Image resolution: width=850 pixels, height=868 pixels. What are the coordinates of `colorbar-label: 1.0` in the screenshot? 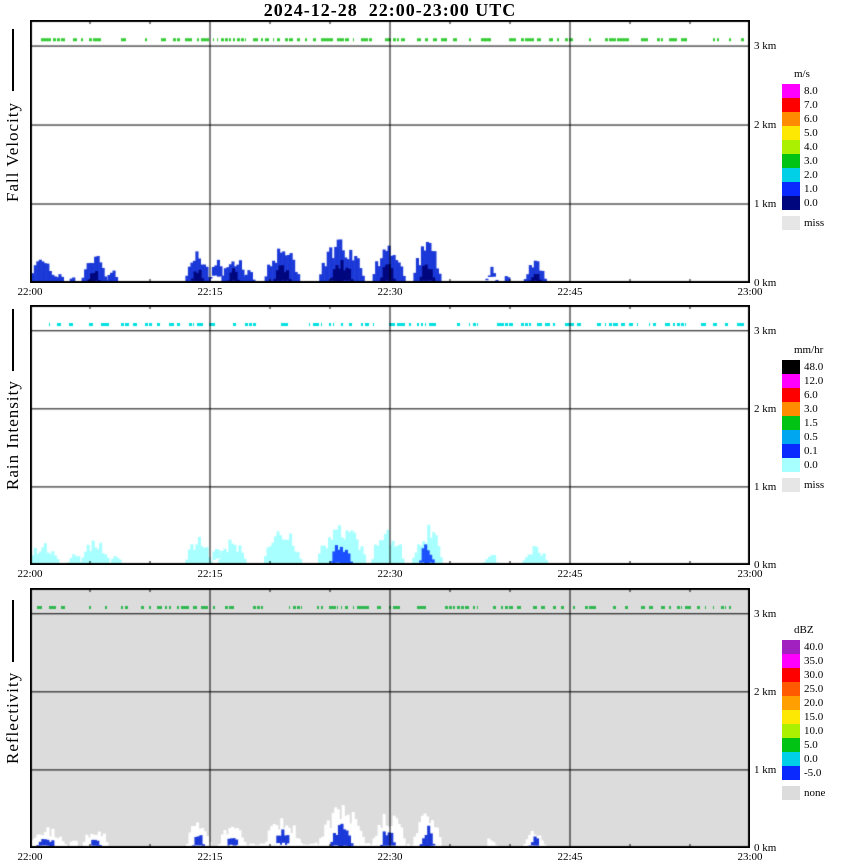 It's located at (811, 189).